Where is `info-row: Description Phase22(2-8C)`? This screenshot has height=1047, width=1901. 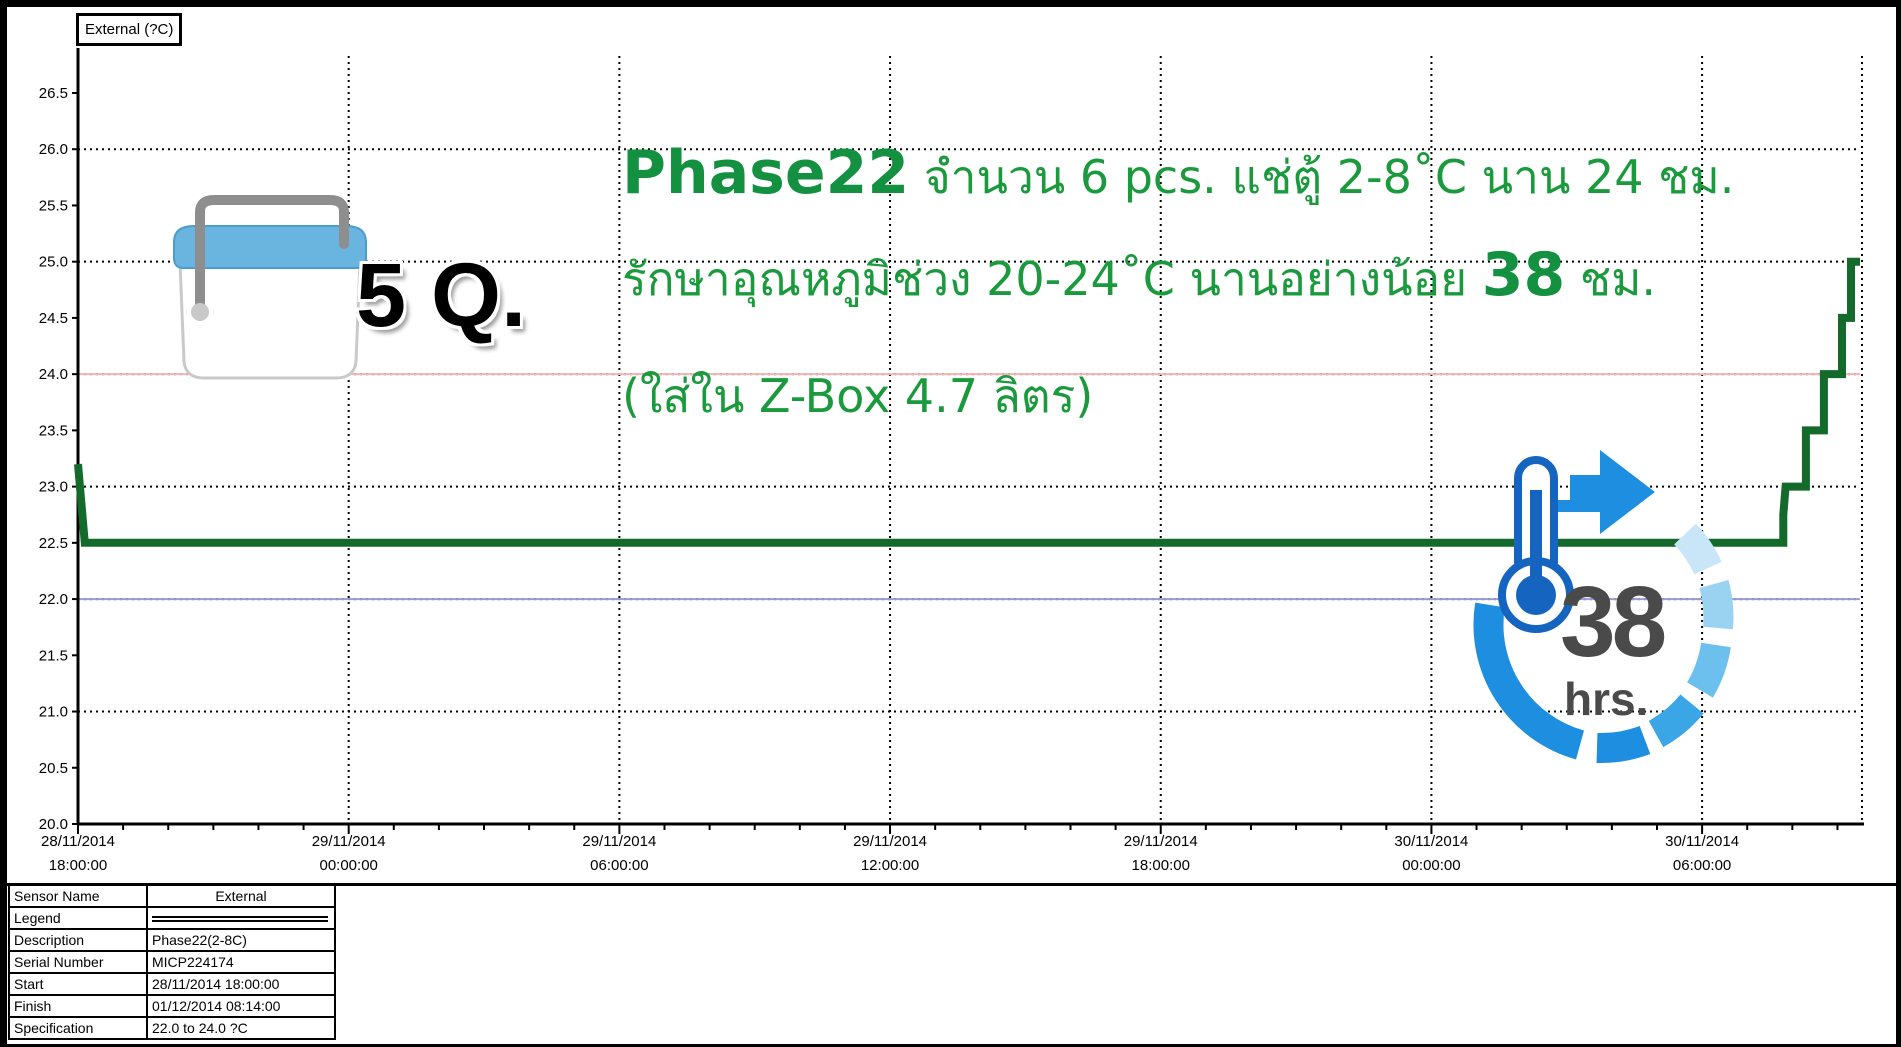 info-row: Description Phase22(2-8C) is located at coordinates (172, 940).